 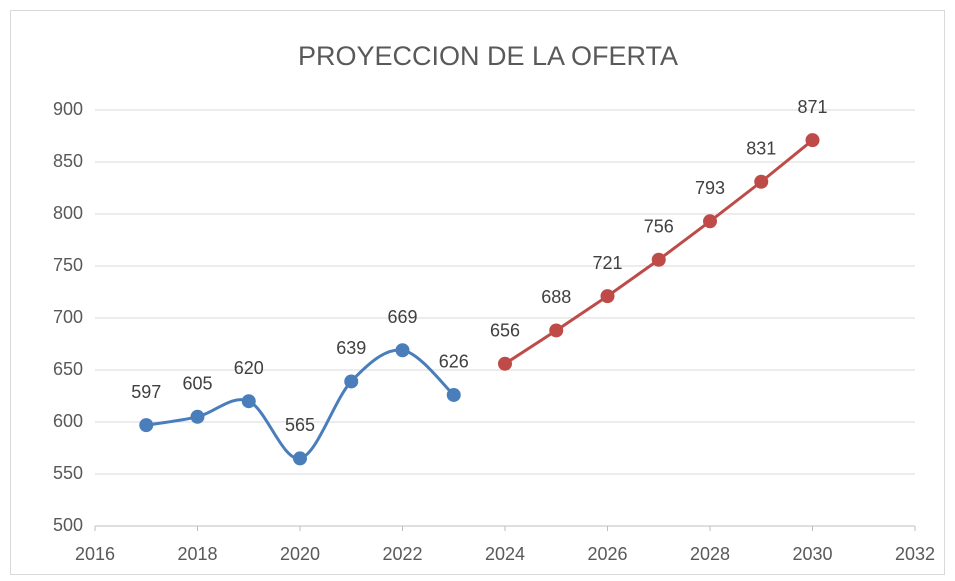 What do you see at coordinates (68, 213) in the screenshot?
I see `y-tick-label: 800` at bounding box center [68, 213].